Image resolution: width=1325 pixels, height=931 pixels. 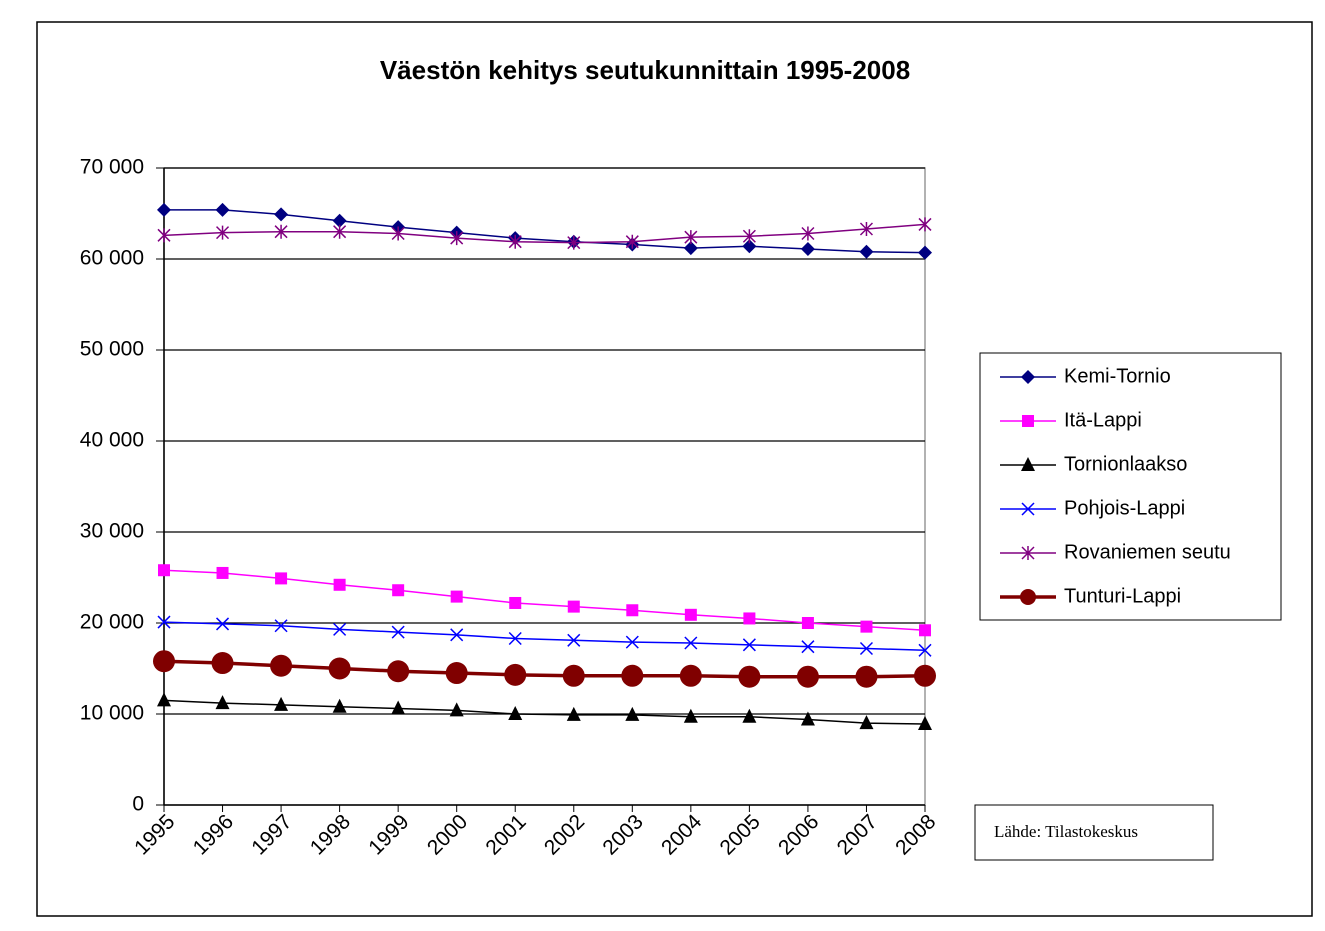 What do you see at coordinates (1130, 486) in the screenshot?
I see `legend-box` at bounding box center [1130, 486].